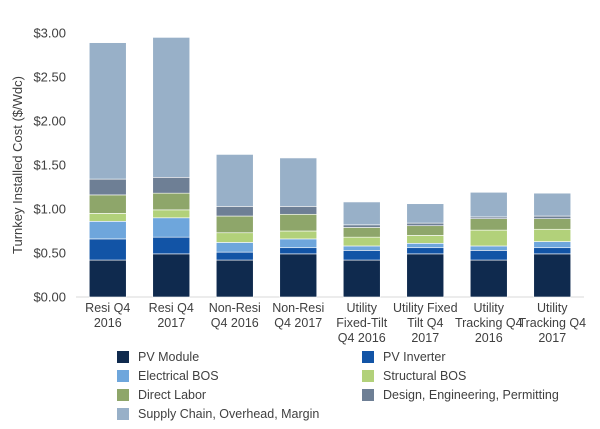  I want to click on legend-label: Design, Engineering, Permitting, so click(471, 395).